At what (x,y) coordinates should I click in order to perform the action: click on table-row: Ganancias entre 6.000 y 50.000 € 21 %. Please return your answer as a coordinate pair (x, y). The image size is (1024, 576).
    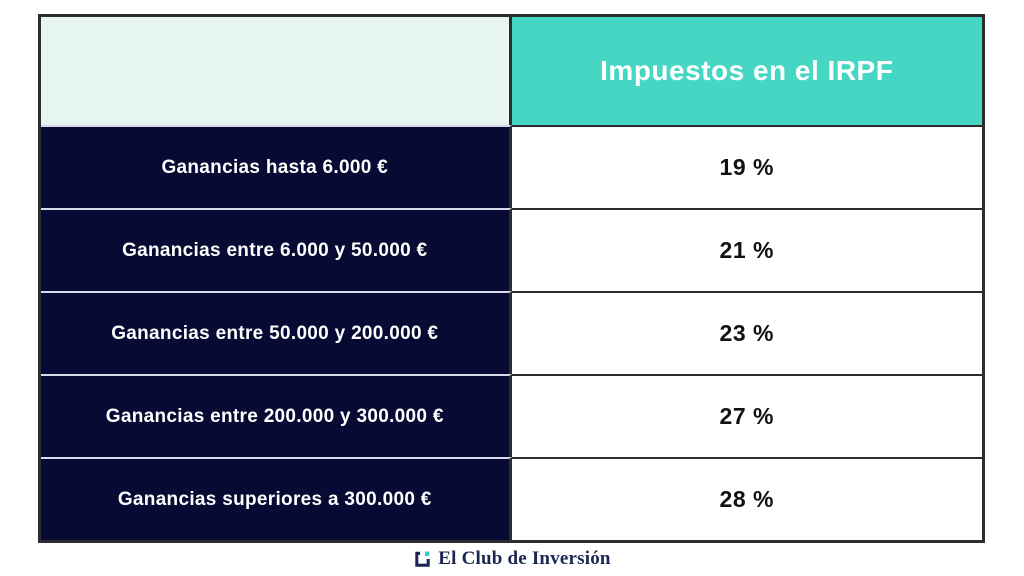
    Looking at the image, I should click on (511, 249).